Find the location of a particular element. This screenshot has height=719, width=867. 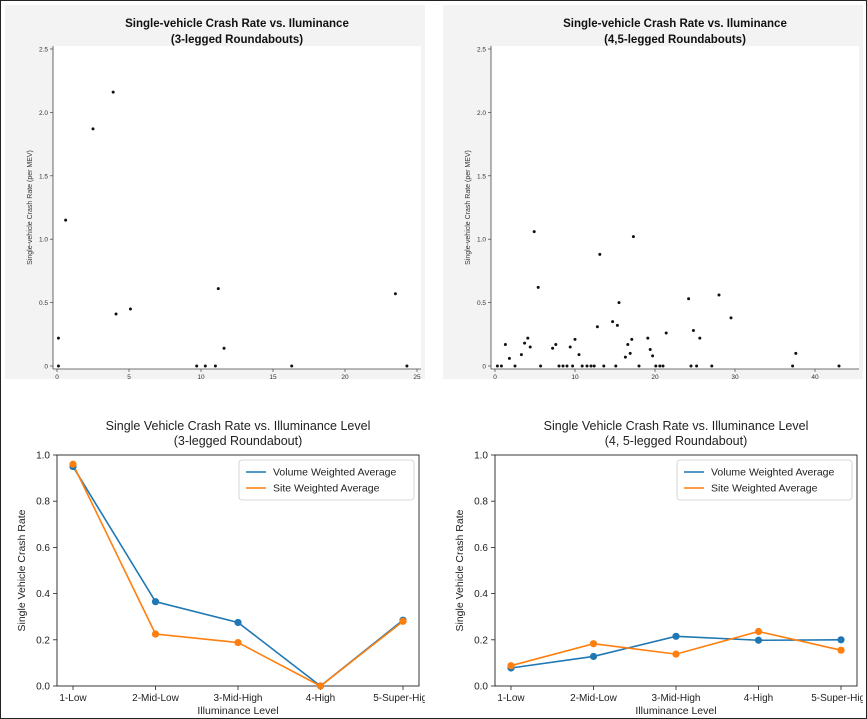

chart-subtitle: (4, 5-legged Roundabout) is located at coordinates (676, 441).